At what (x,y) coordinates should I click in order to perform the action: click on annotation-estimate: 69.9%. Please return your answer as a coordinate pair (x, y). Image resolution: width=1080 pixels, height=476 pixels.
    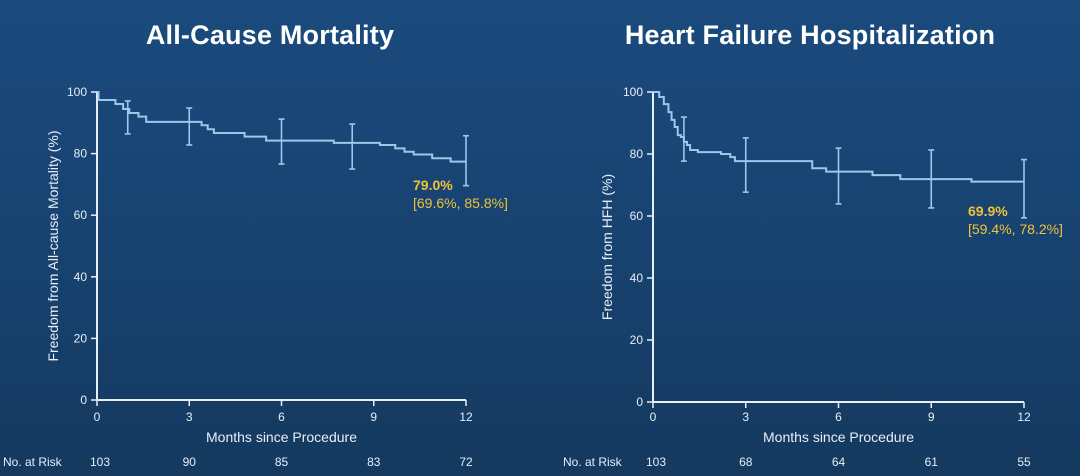
    Looking at the image, I should click on (988, 211).